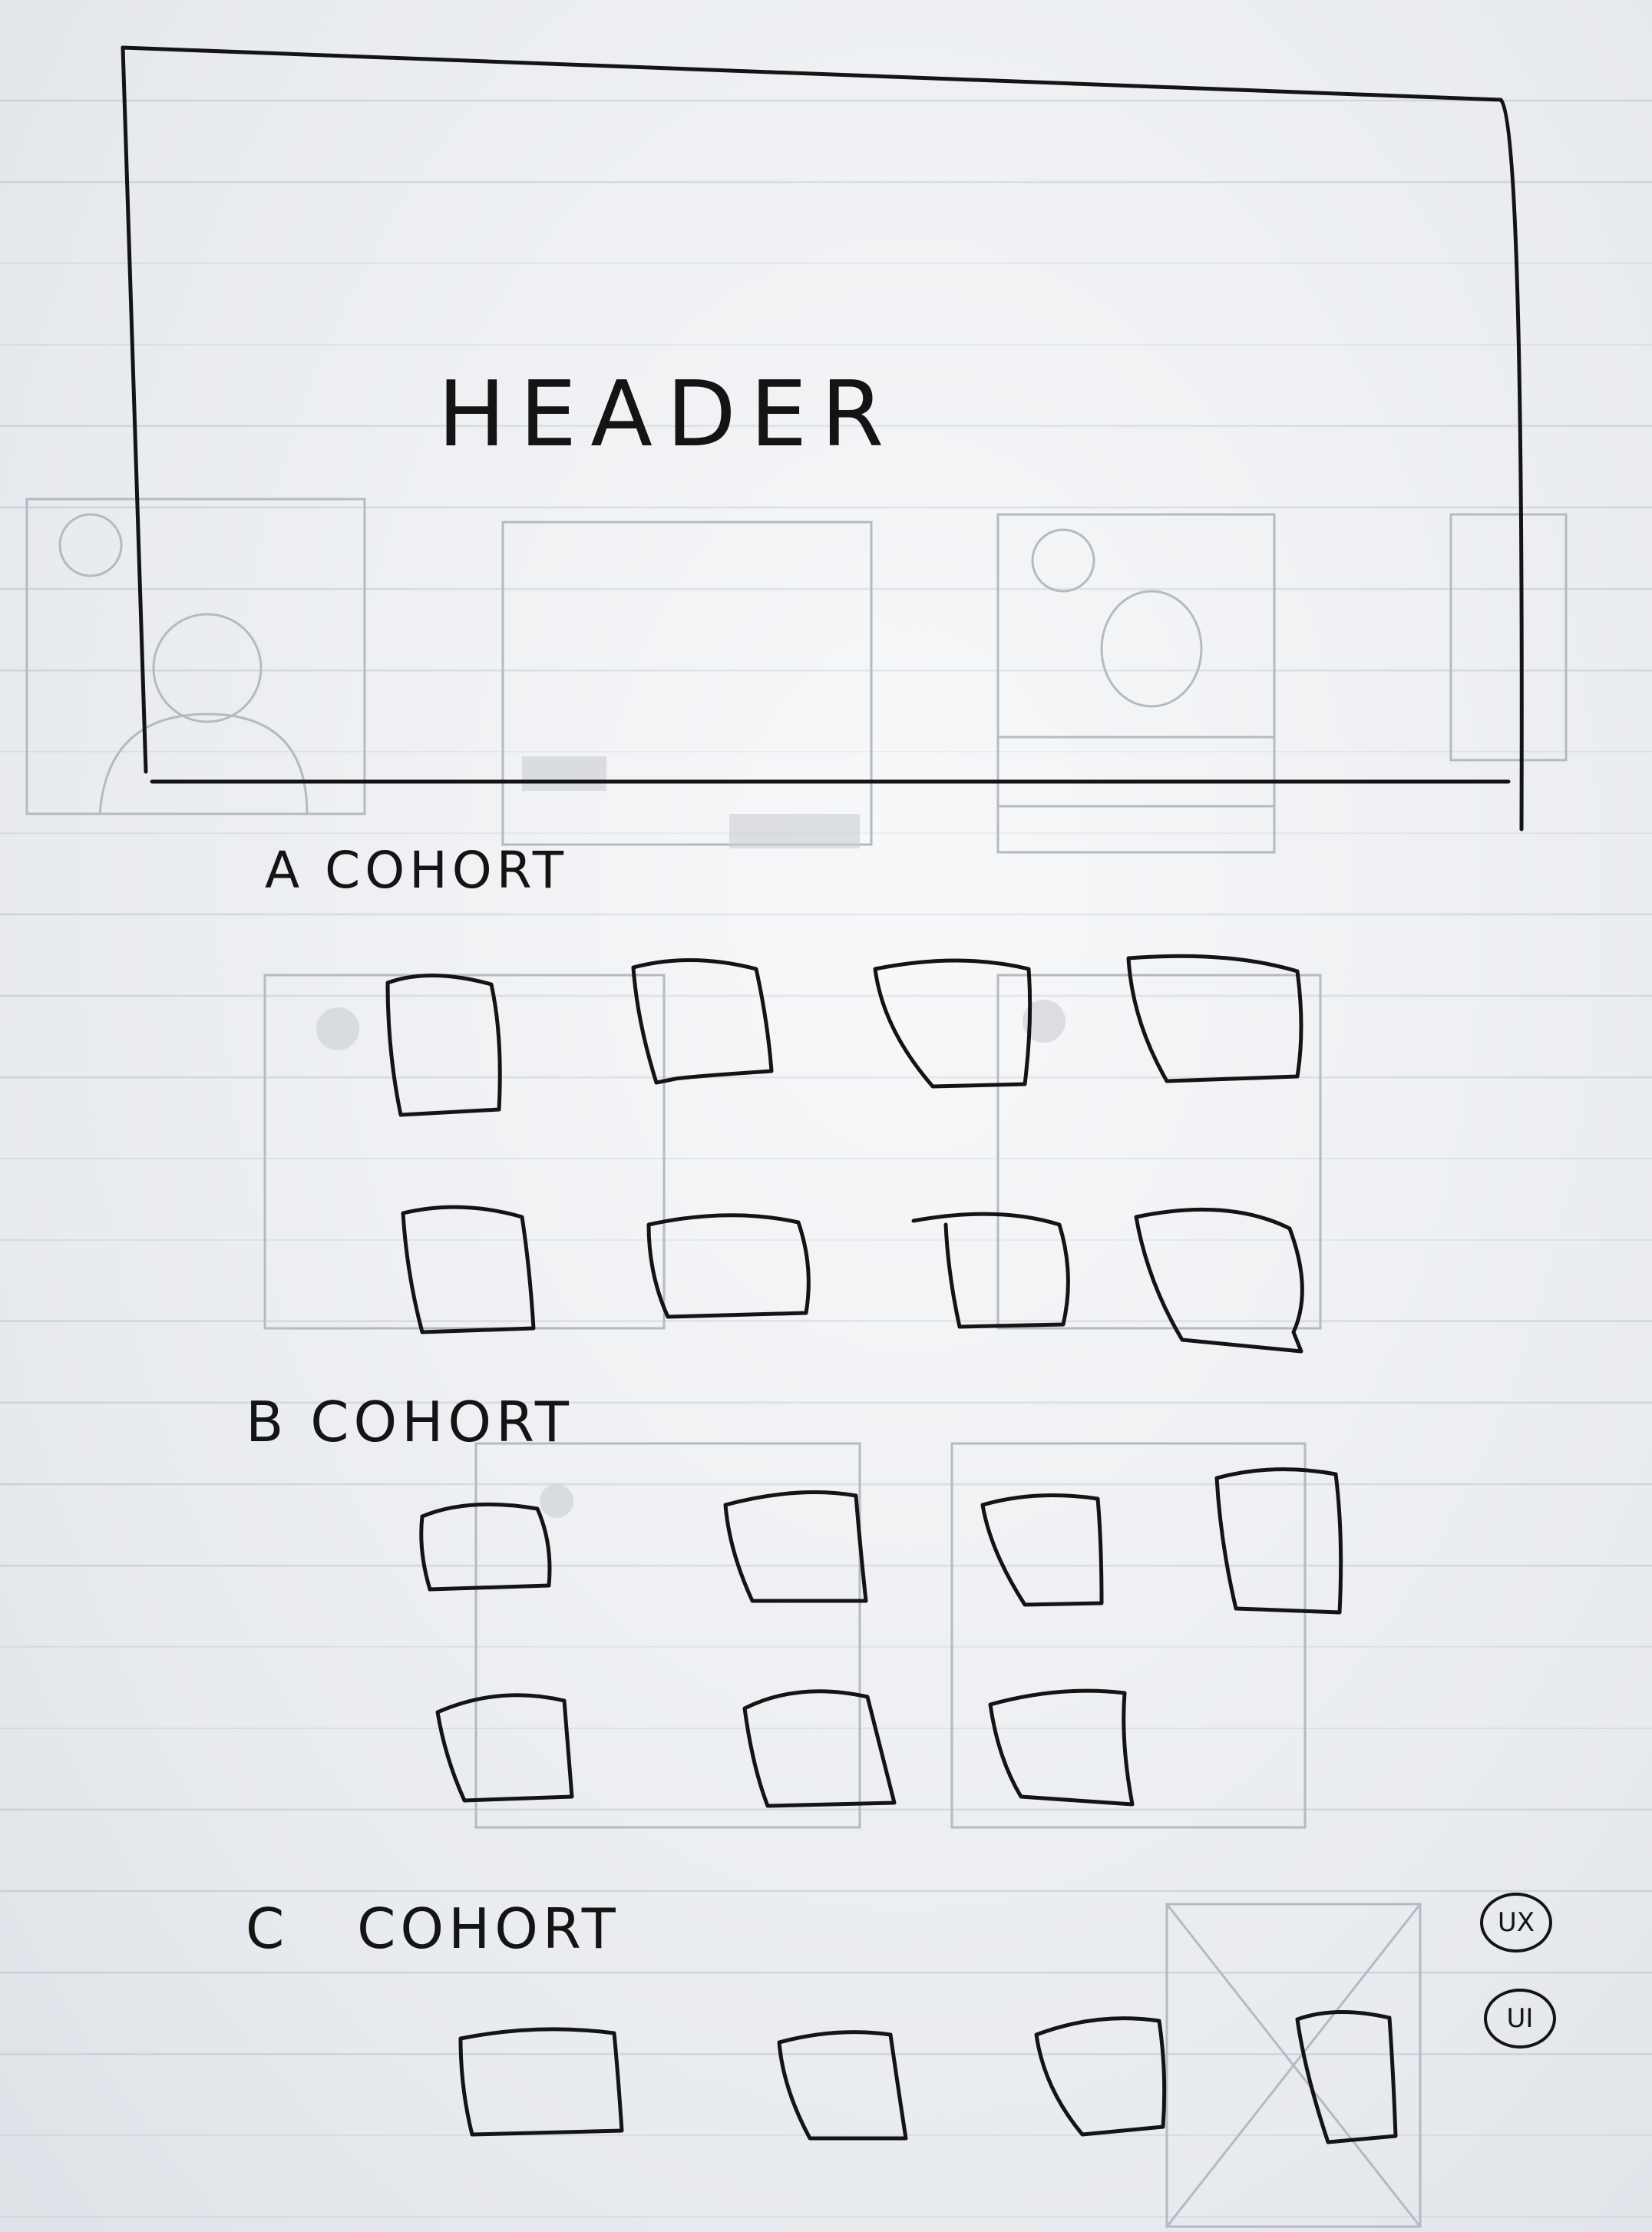 The image size is (1652, 2232). Describe the element at coordinates (409, 1422) in the screenshot. I see `section-label-b: B COHORT` at that location.